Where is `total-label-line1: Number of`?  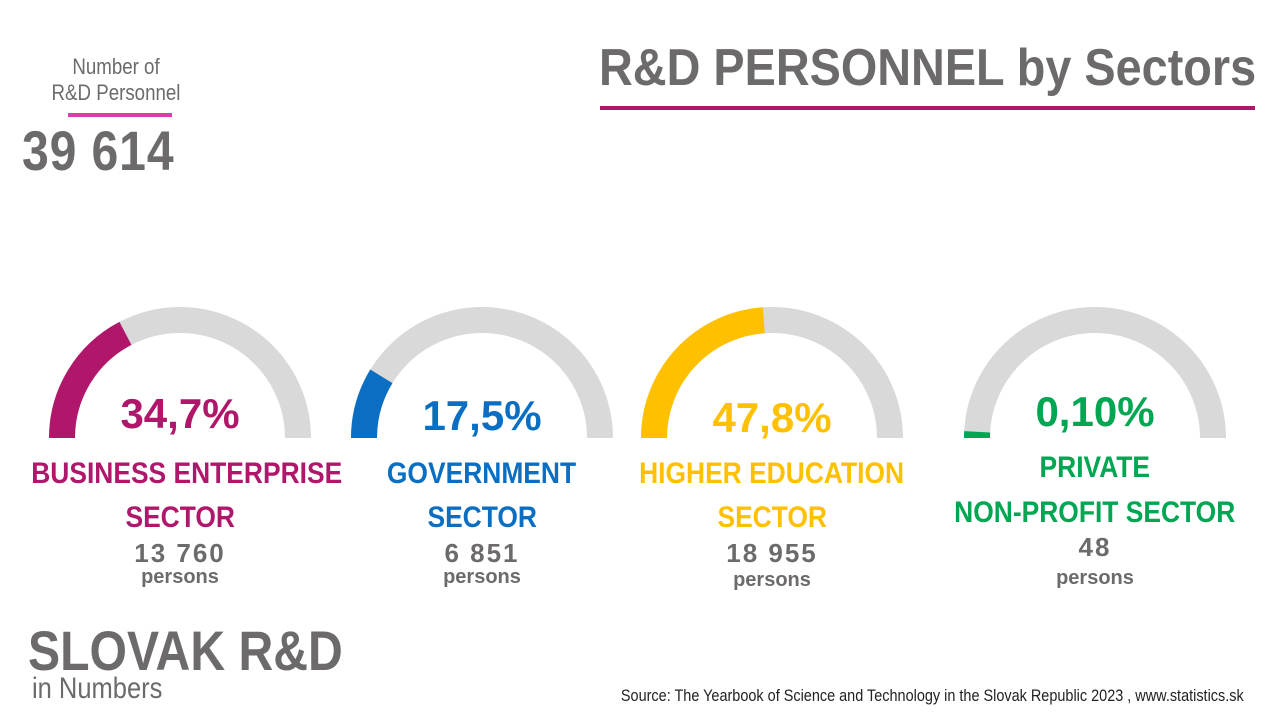 total-label-line1: Number of is located at coordinates (116, 66).